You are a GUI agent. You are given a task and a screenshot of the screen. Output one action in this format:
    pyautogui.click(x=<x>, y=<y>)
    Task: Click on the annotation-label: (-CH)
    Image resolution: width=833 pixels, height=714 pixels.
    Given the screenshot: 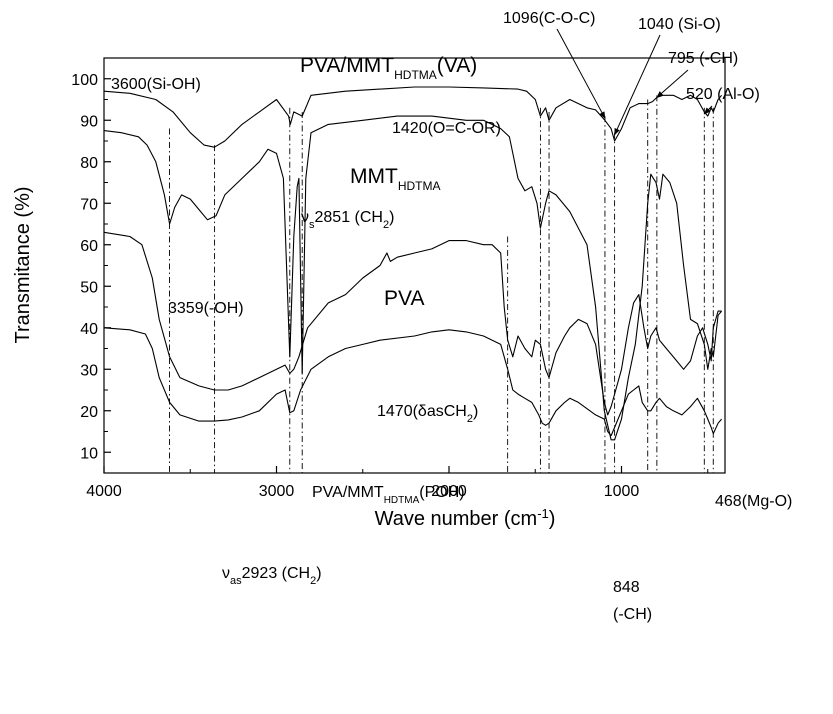 What is the action you would take?
    pyautogui.click(x=632, y=614)
    